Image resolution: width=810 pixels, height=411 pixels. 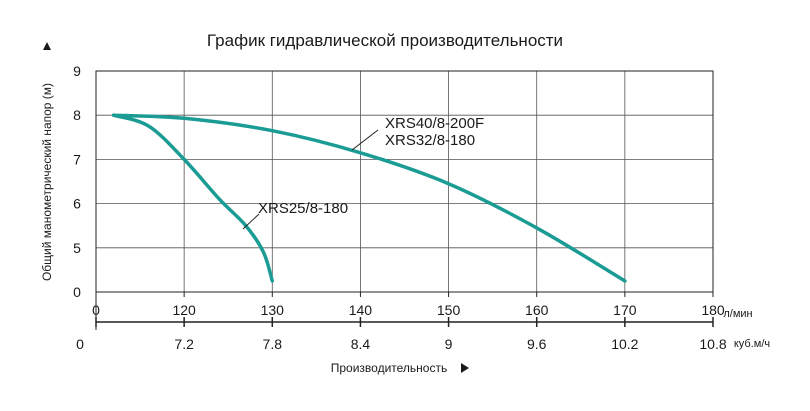 What do you see at coordinates (449, 310) in the screenshot?
I see `x-tick-label-primary: 150` at bounding box center [449, 310].